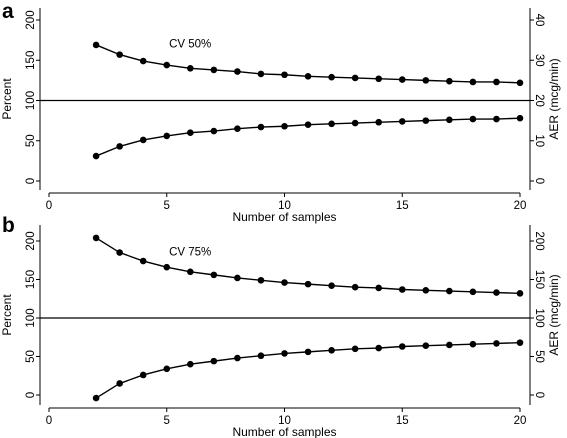 Image resolution: width=567 pixels, height=438 pixels. Describe the element at coordinates (539, 20) in the screenshot. I see `y-right-tick-label: 40` at that location.